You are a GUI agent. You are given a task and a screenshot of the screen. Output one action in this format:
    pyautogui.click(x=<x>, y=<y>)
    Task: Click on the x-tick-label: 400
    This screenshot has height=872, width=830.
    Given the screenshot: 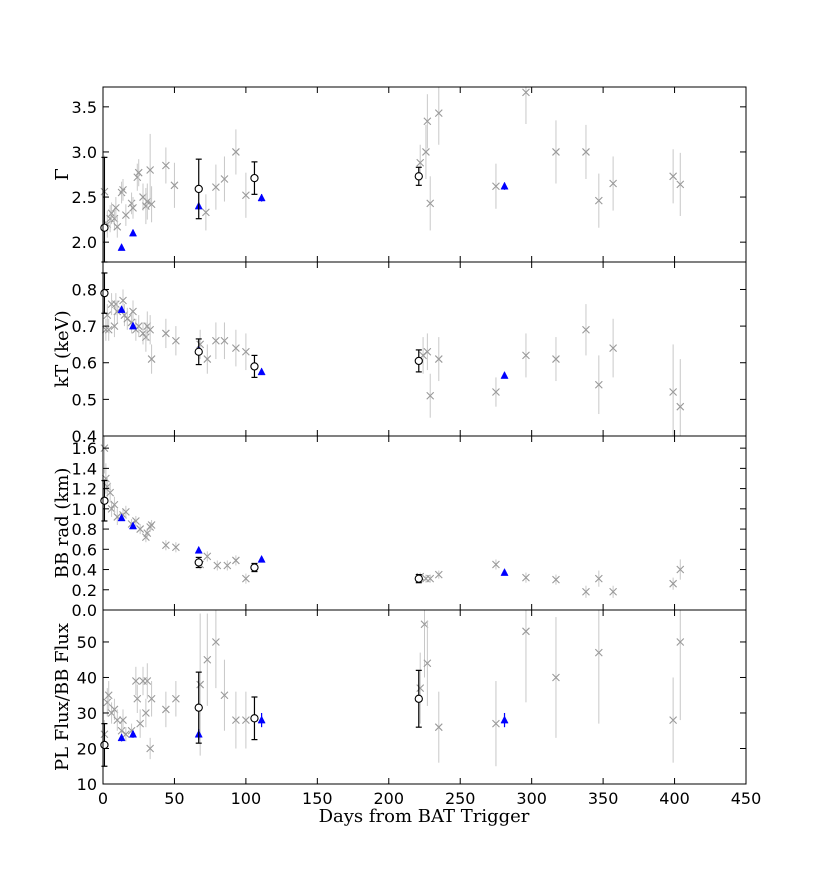 What is the action you would take?
    pyautogui.click(x=674, y=798)
    